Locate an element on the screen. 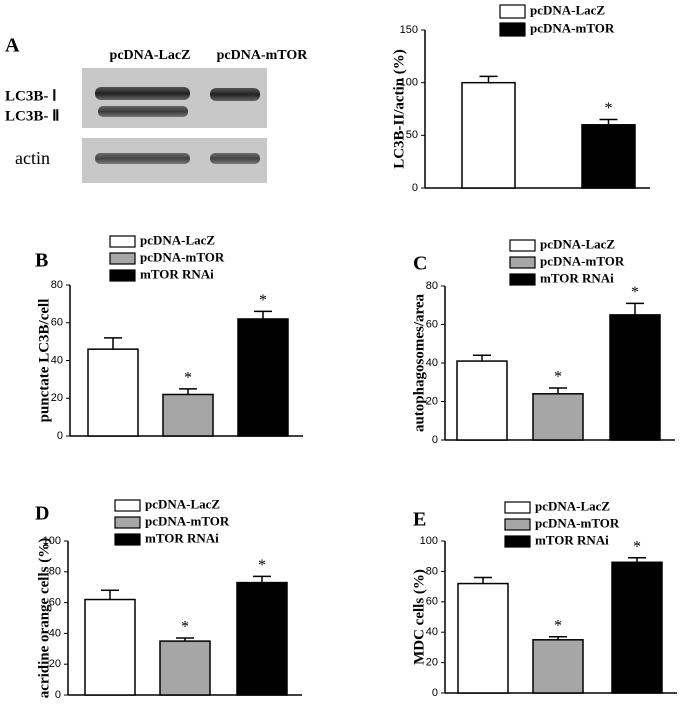  blot-column: pcDNA-LacZ is located at coordinates (150, 55).